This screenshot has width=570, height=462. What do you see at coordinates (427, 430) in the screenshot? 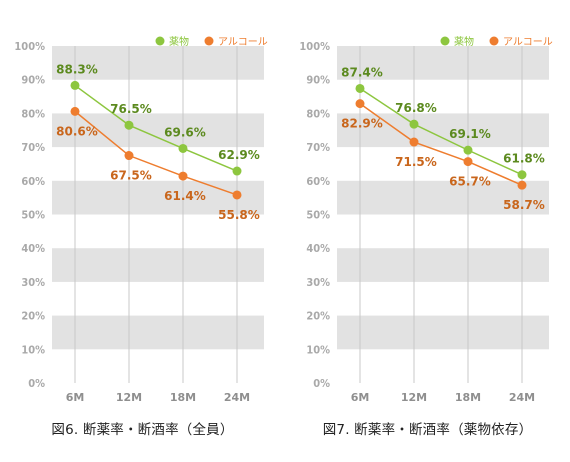
I see `chart-caption: 図7. 断薬率・断酒率（薬物依存）` at bounding box center [427, 430].